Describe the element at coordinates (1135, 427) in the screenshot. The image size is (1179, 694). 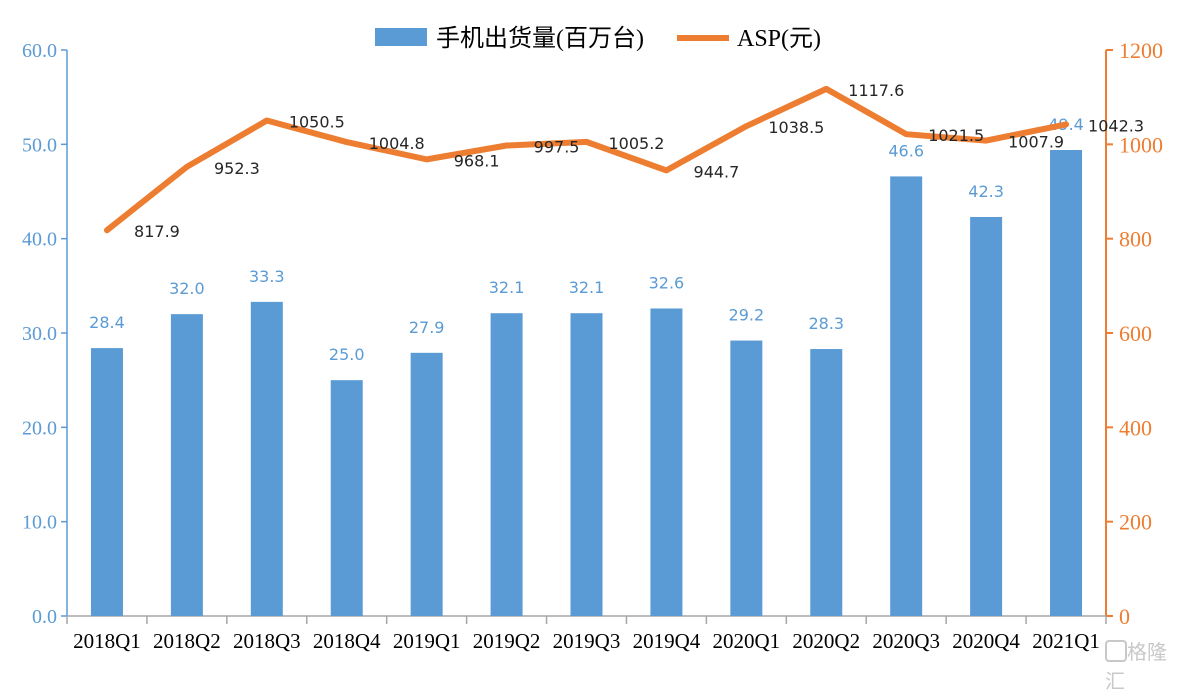
I see `right-tick-label: 400` at that location.